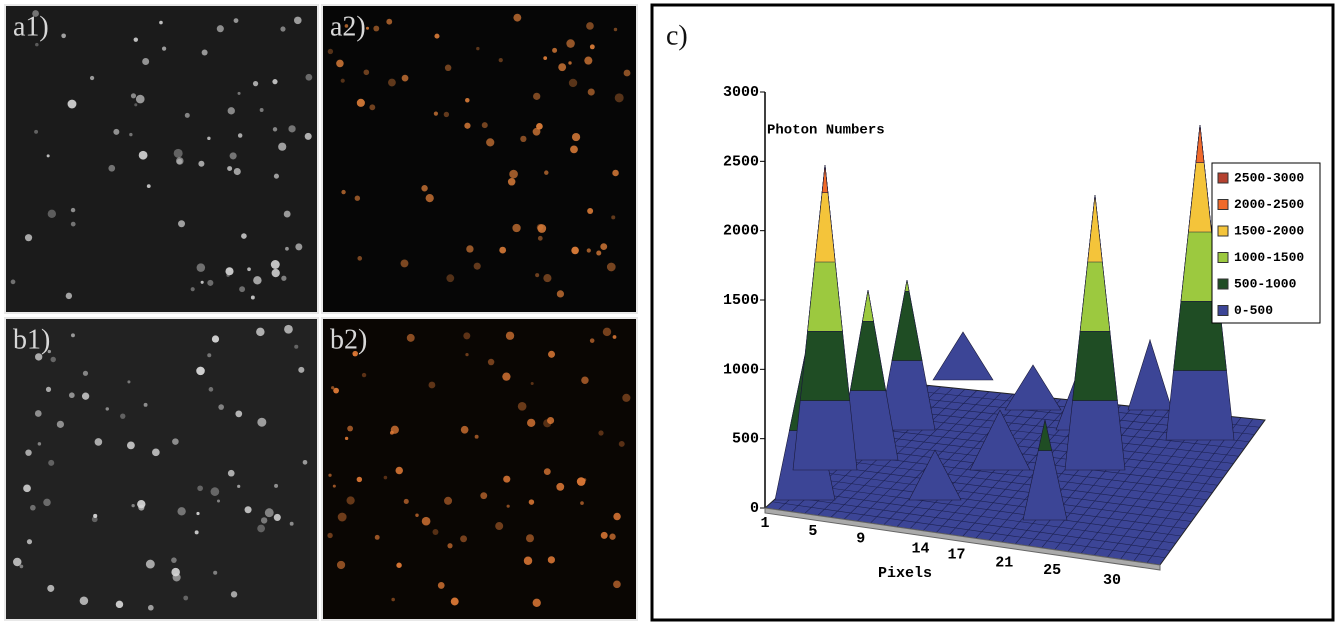  I want to click on panel-label: b2), so click(348, 339).